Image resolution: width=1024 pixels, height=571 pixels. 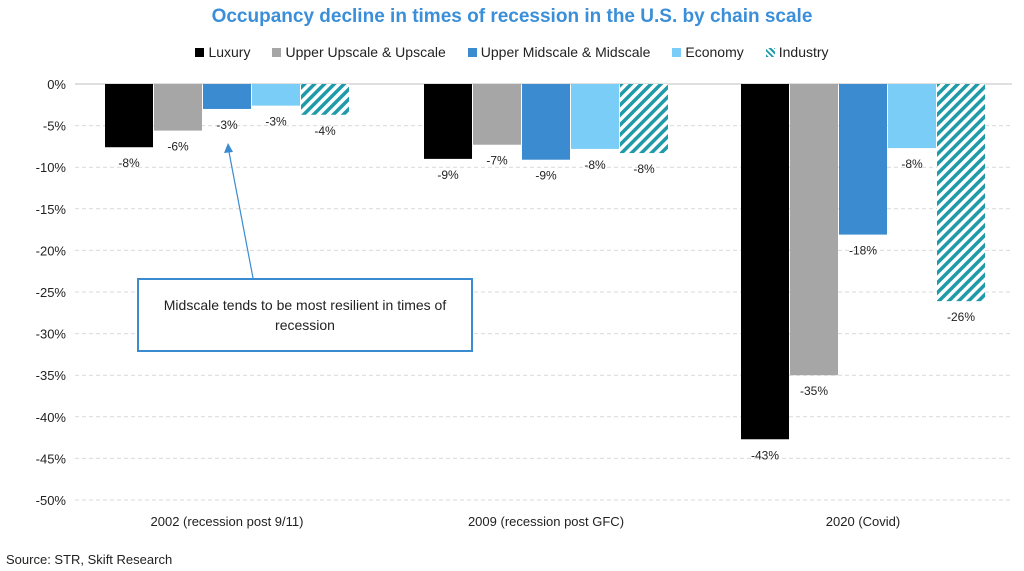 I want to click on y-tick-label: -30%, so click(x=51, y=334).